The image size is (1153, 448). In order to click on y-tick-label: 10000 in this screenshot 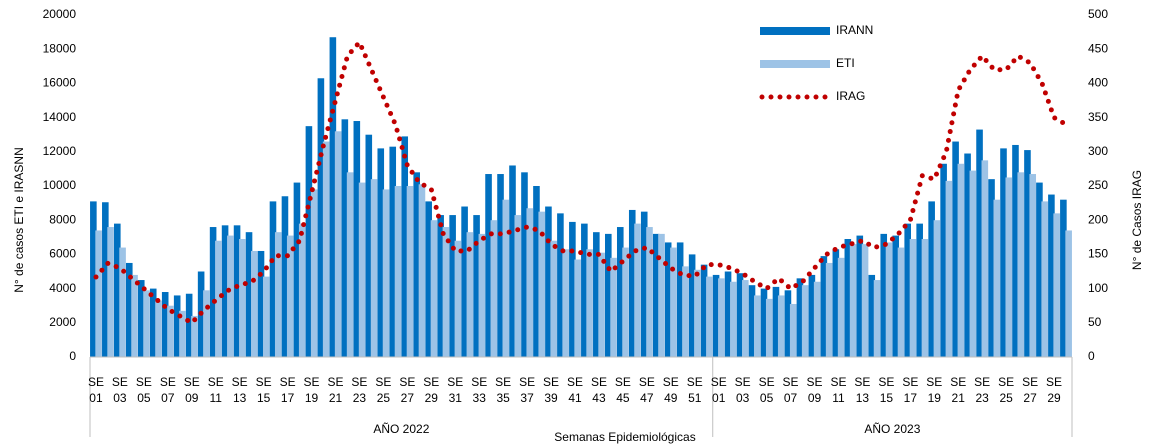, I will do `click(60, 185)`.